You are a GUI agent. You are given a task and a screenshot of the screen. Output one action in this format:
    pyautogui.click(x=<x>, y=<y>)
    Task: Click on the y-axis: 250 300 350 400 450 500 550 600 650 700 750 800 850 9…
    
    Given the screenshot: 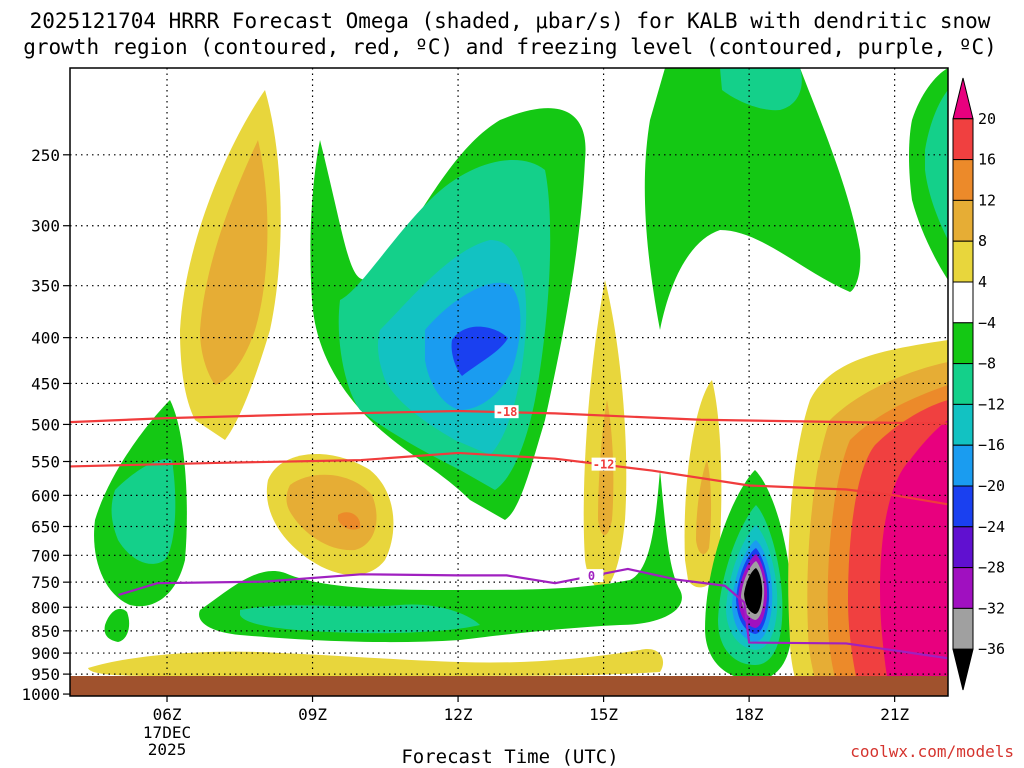 What is the action you would take?
    pyautogui.click(x=45, y=425)
    